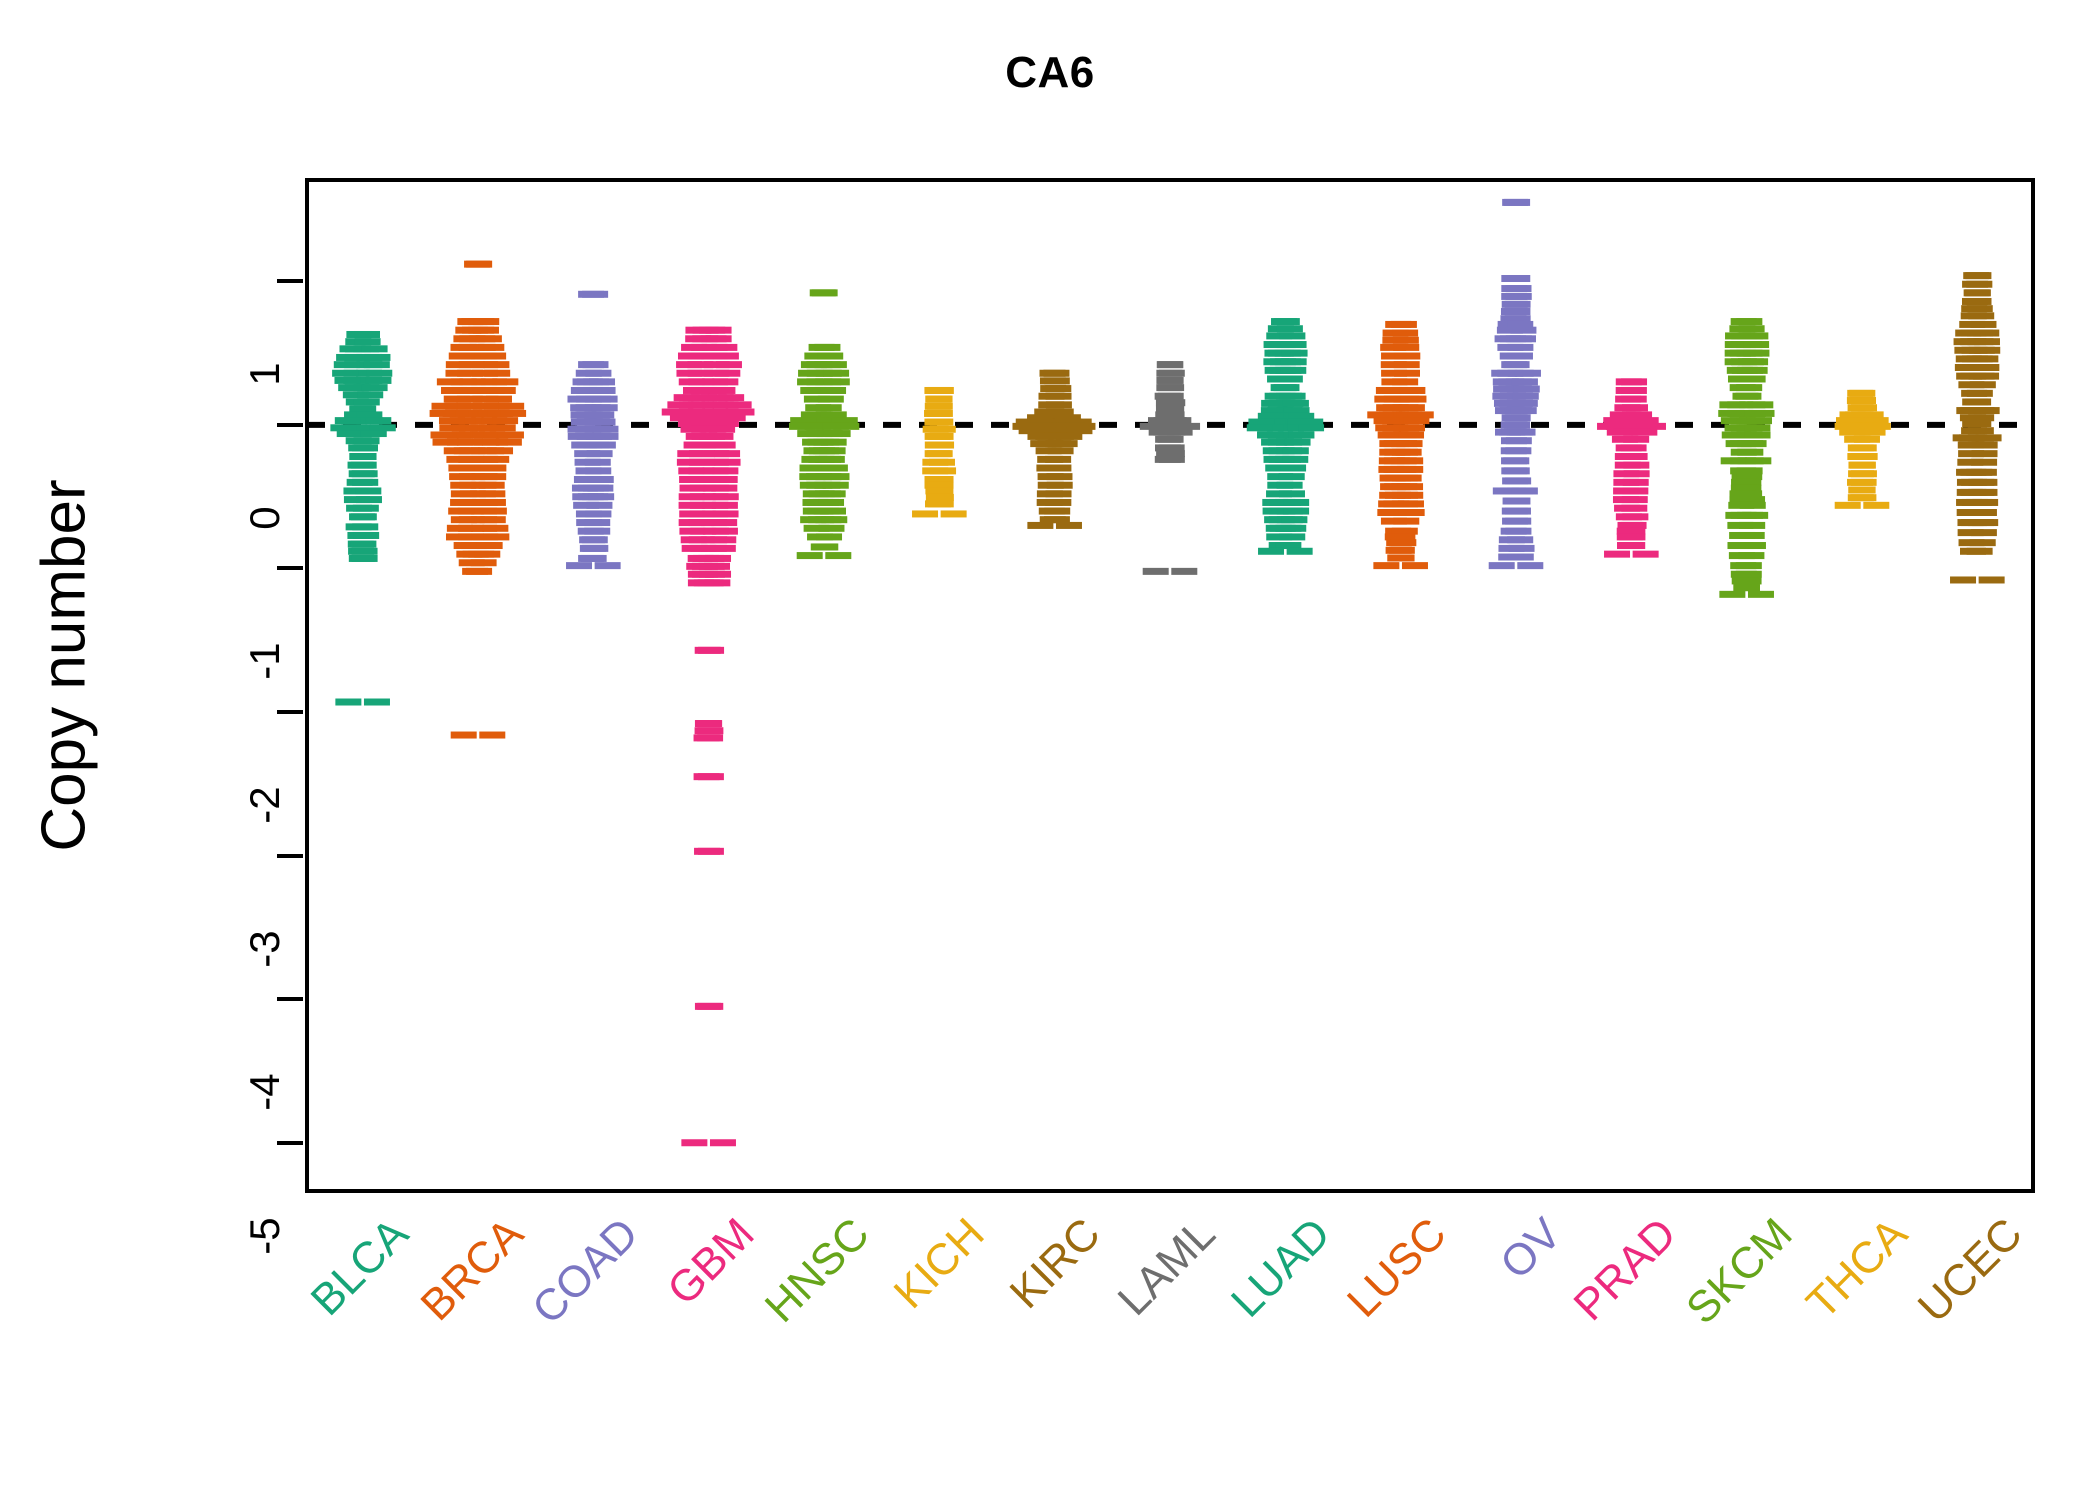 The width and height of the screenshot is (2100, 1500). What do you see at coordinates (1400, 445) in the screenshot?
I see `series-lusc` at bounding box center [1400, 445].